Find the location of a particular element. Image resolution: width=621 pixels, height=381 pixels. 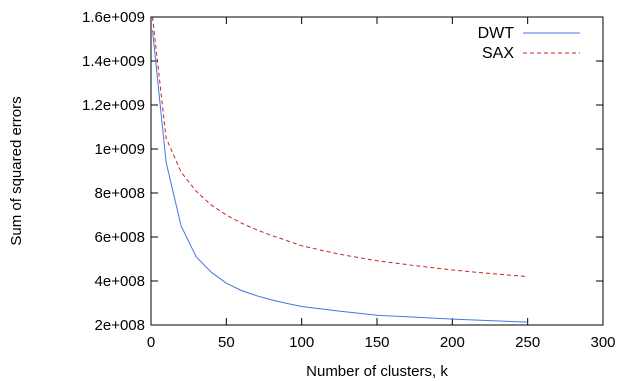

y-tick-label: 1.2e+009 is located at coordinates (113, 105).